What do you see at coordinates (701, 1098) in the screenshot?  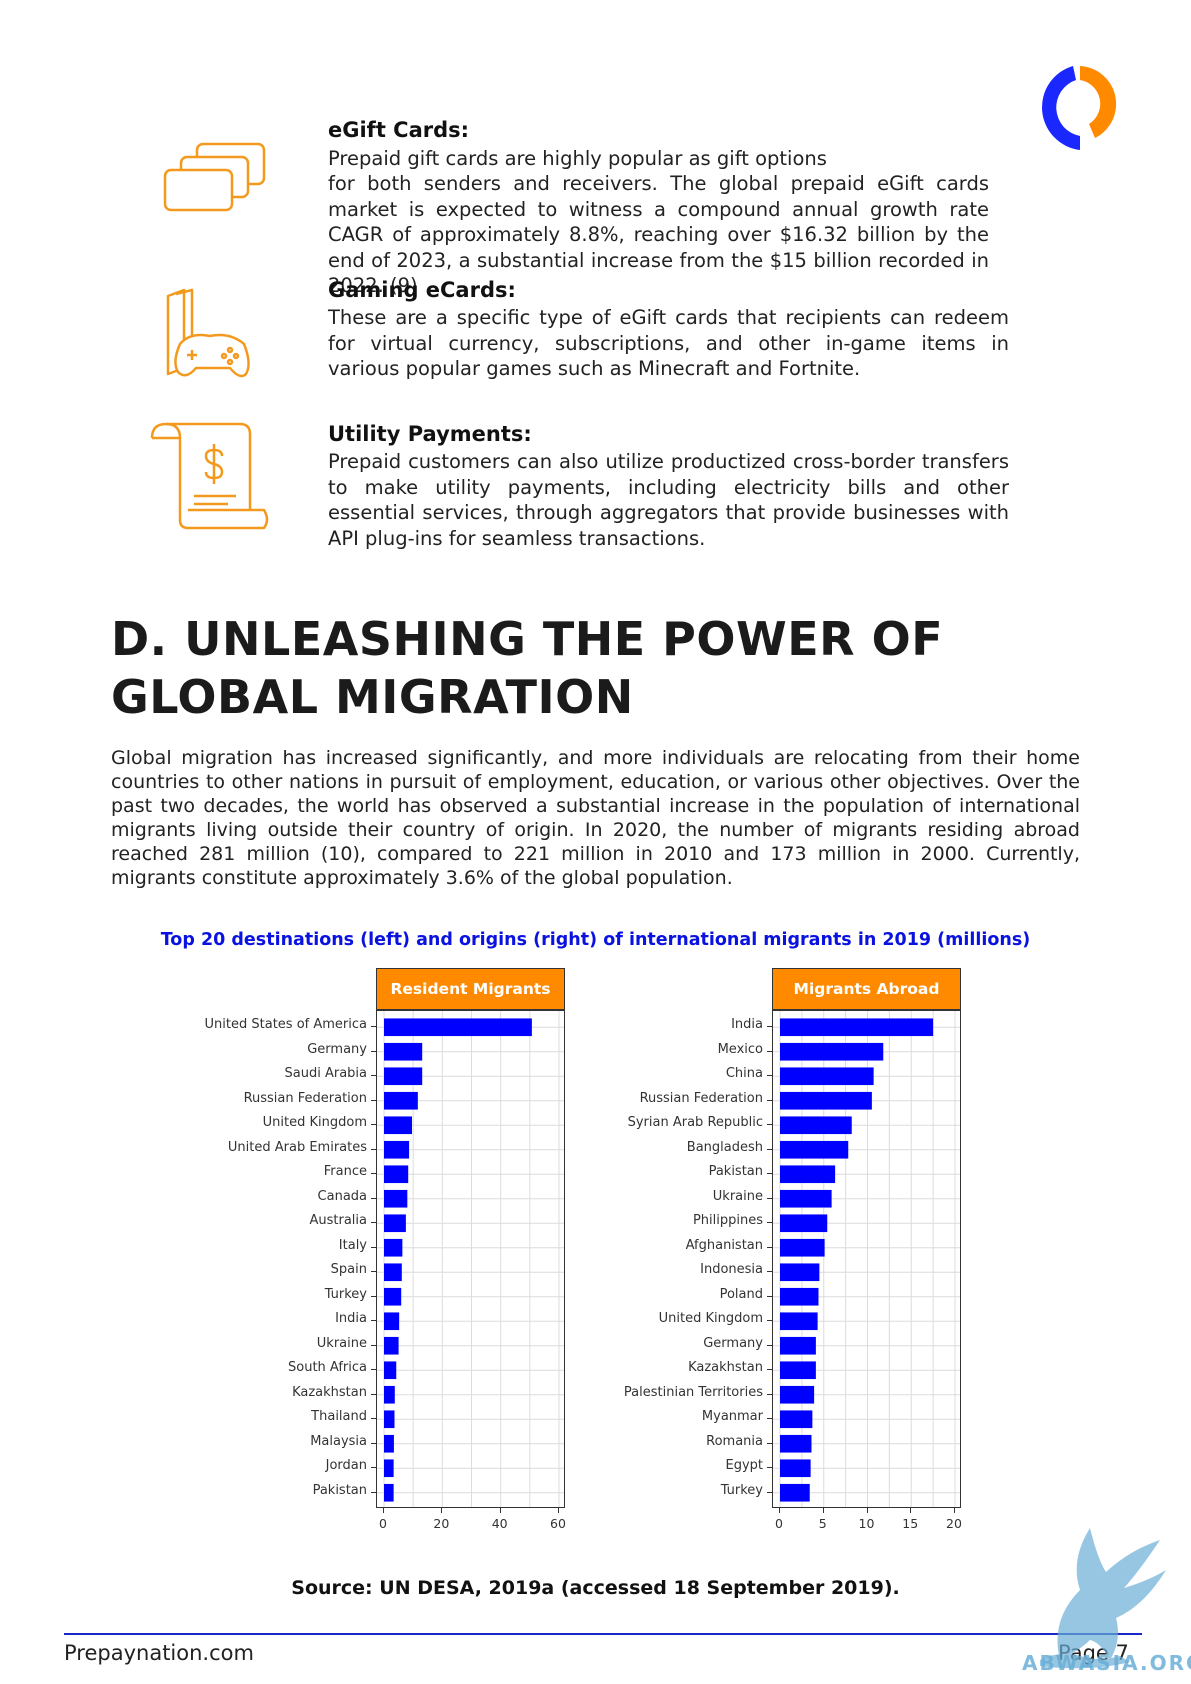 I see `category-label: Russian Federation` at bounding box center [701, 1098].